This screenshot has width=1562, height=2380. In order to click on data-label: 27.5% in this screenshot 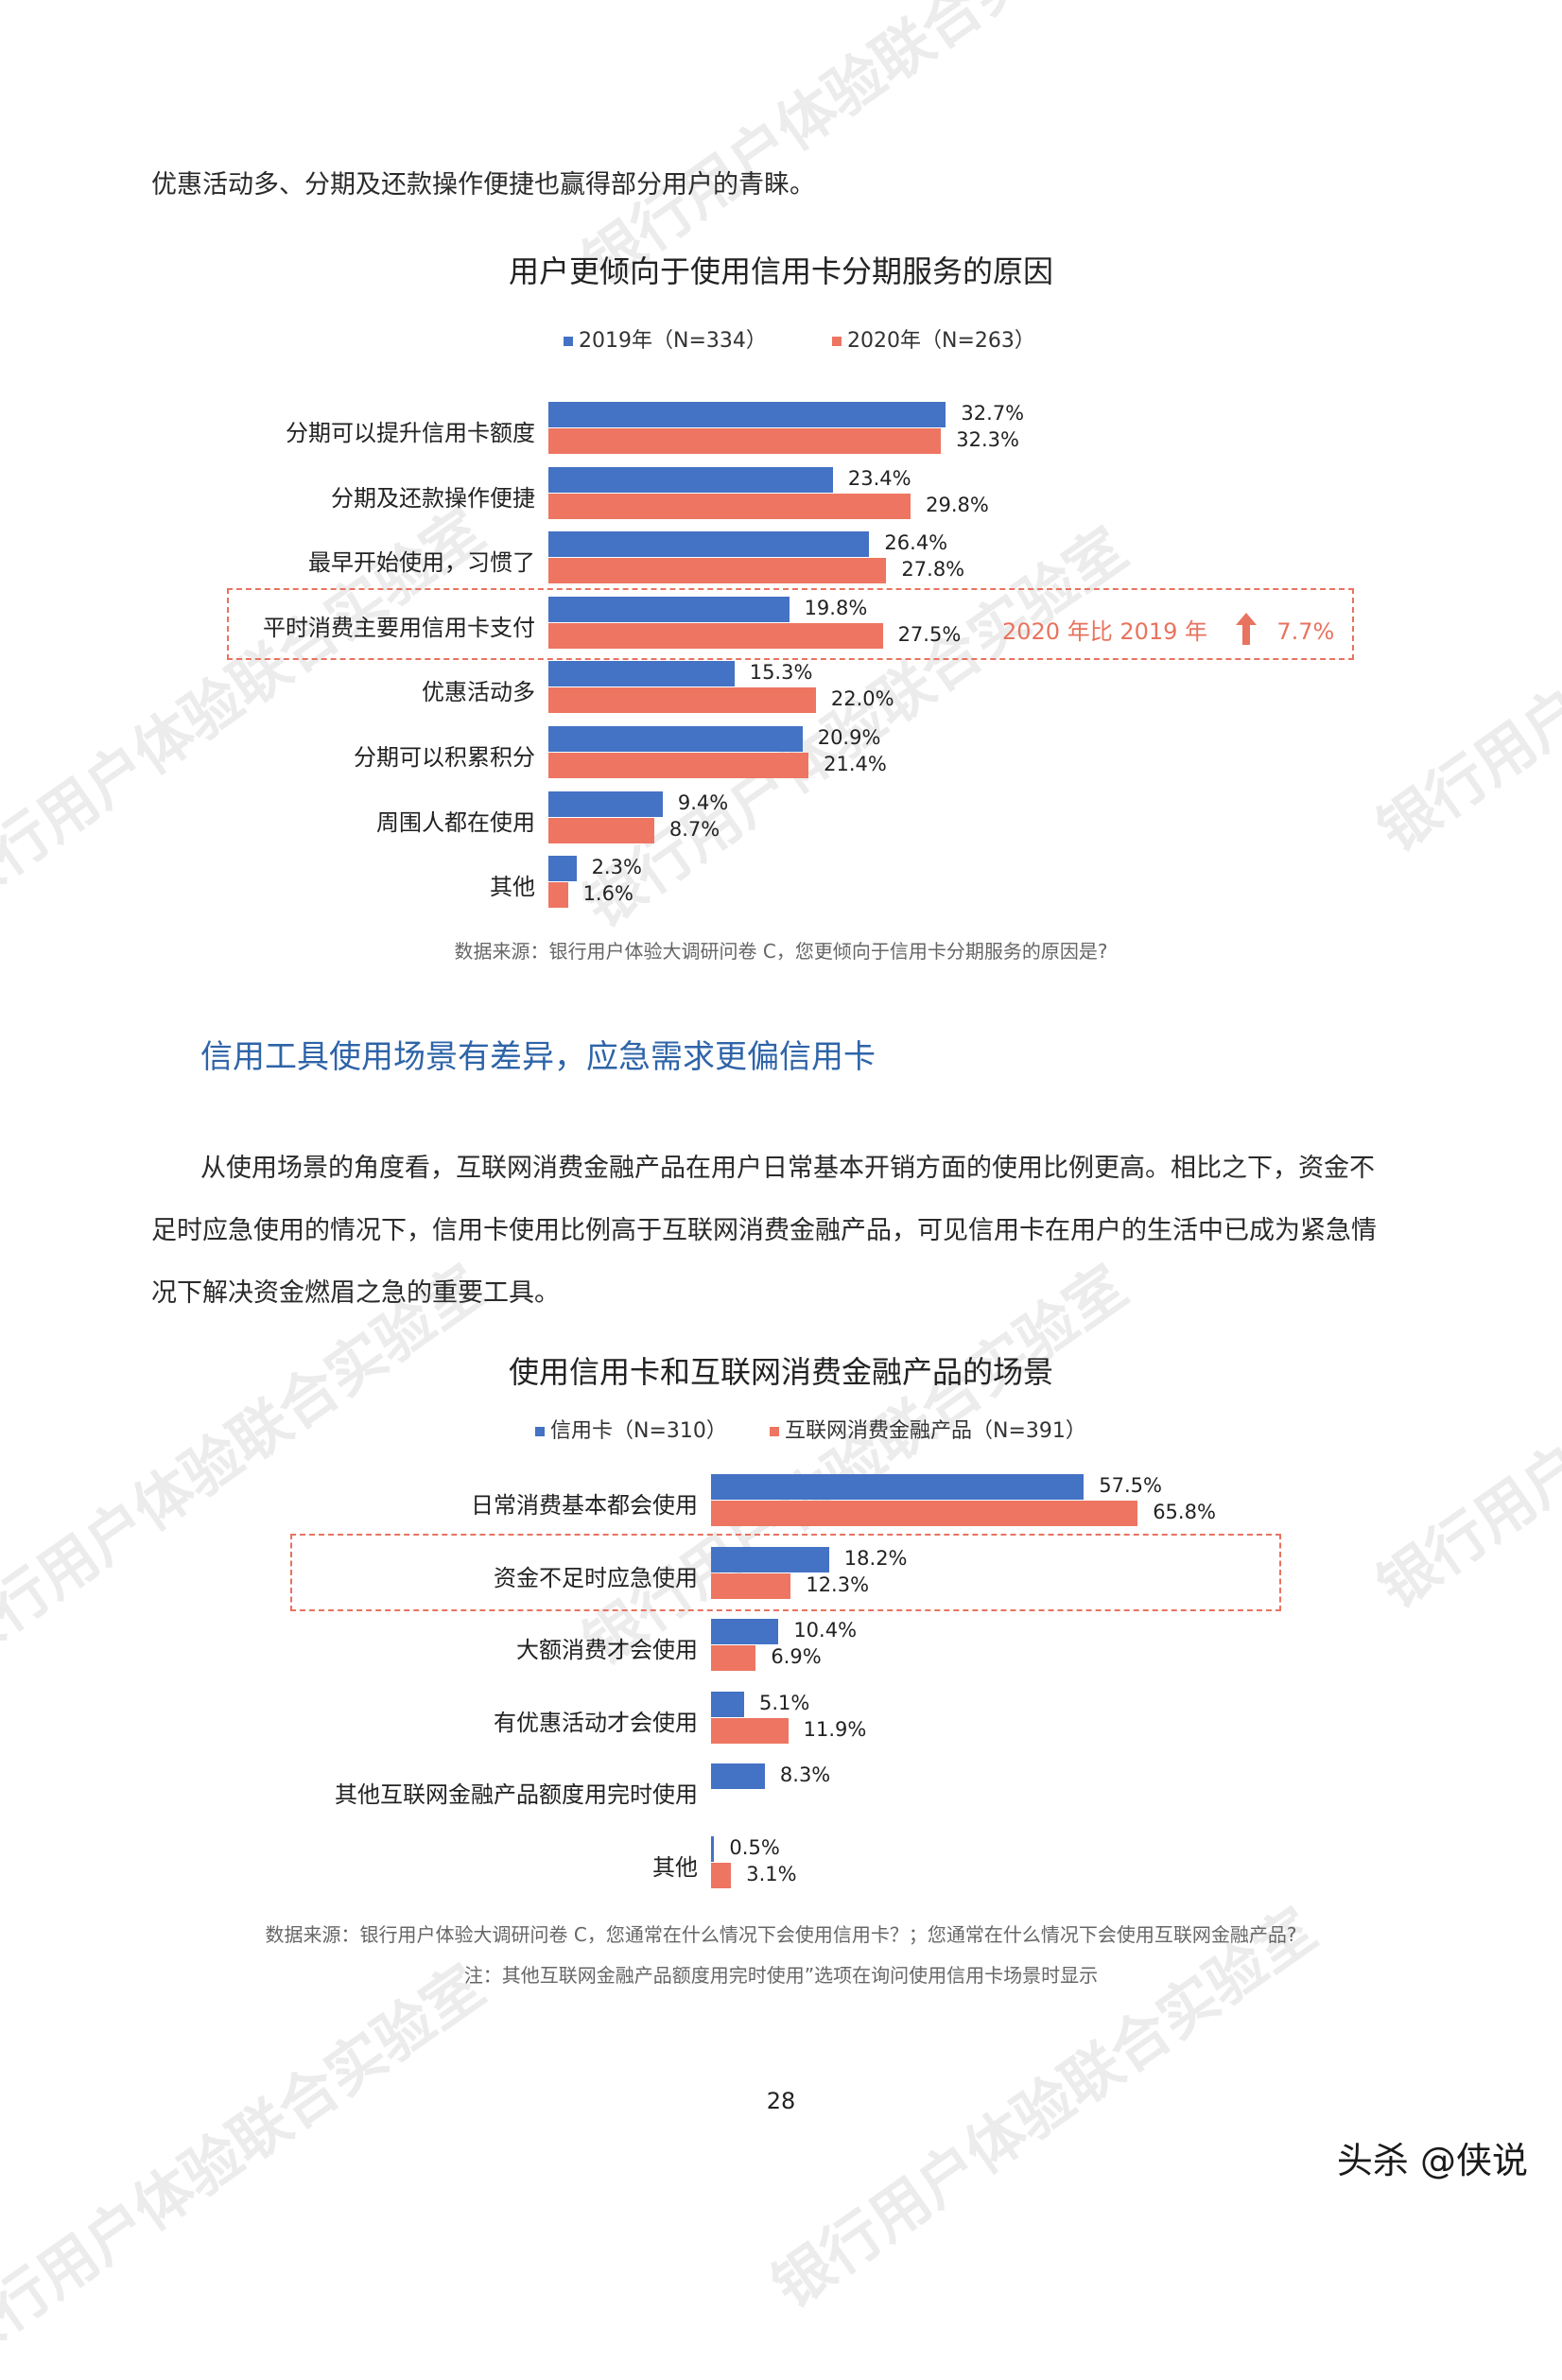, I will do `click(929, 634)`.